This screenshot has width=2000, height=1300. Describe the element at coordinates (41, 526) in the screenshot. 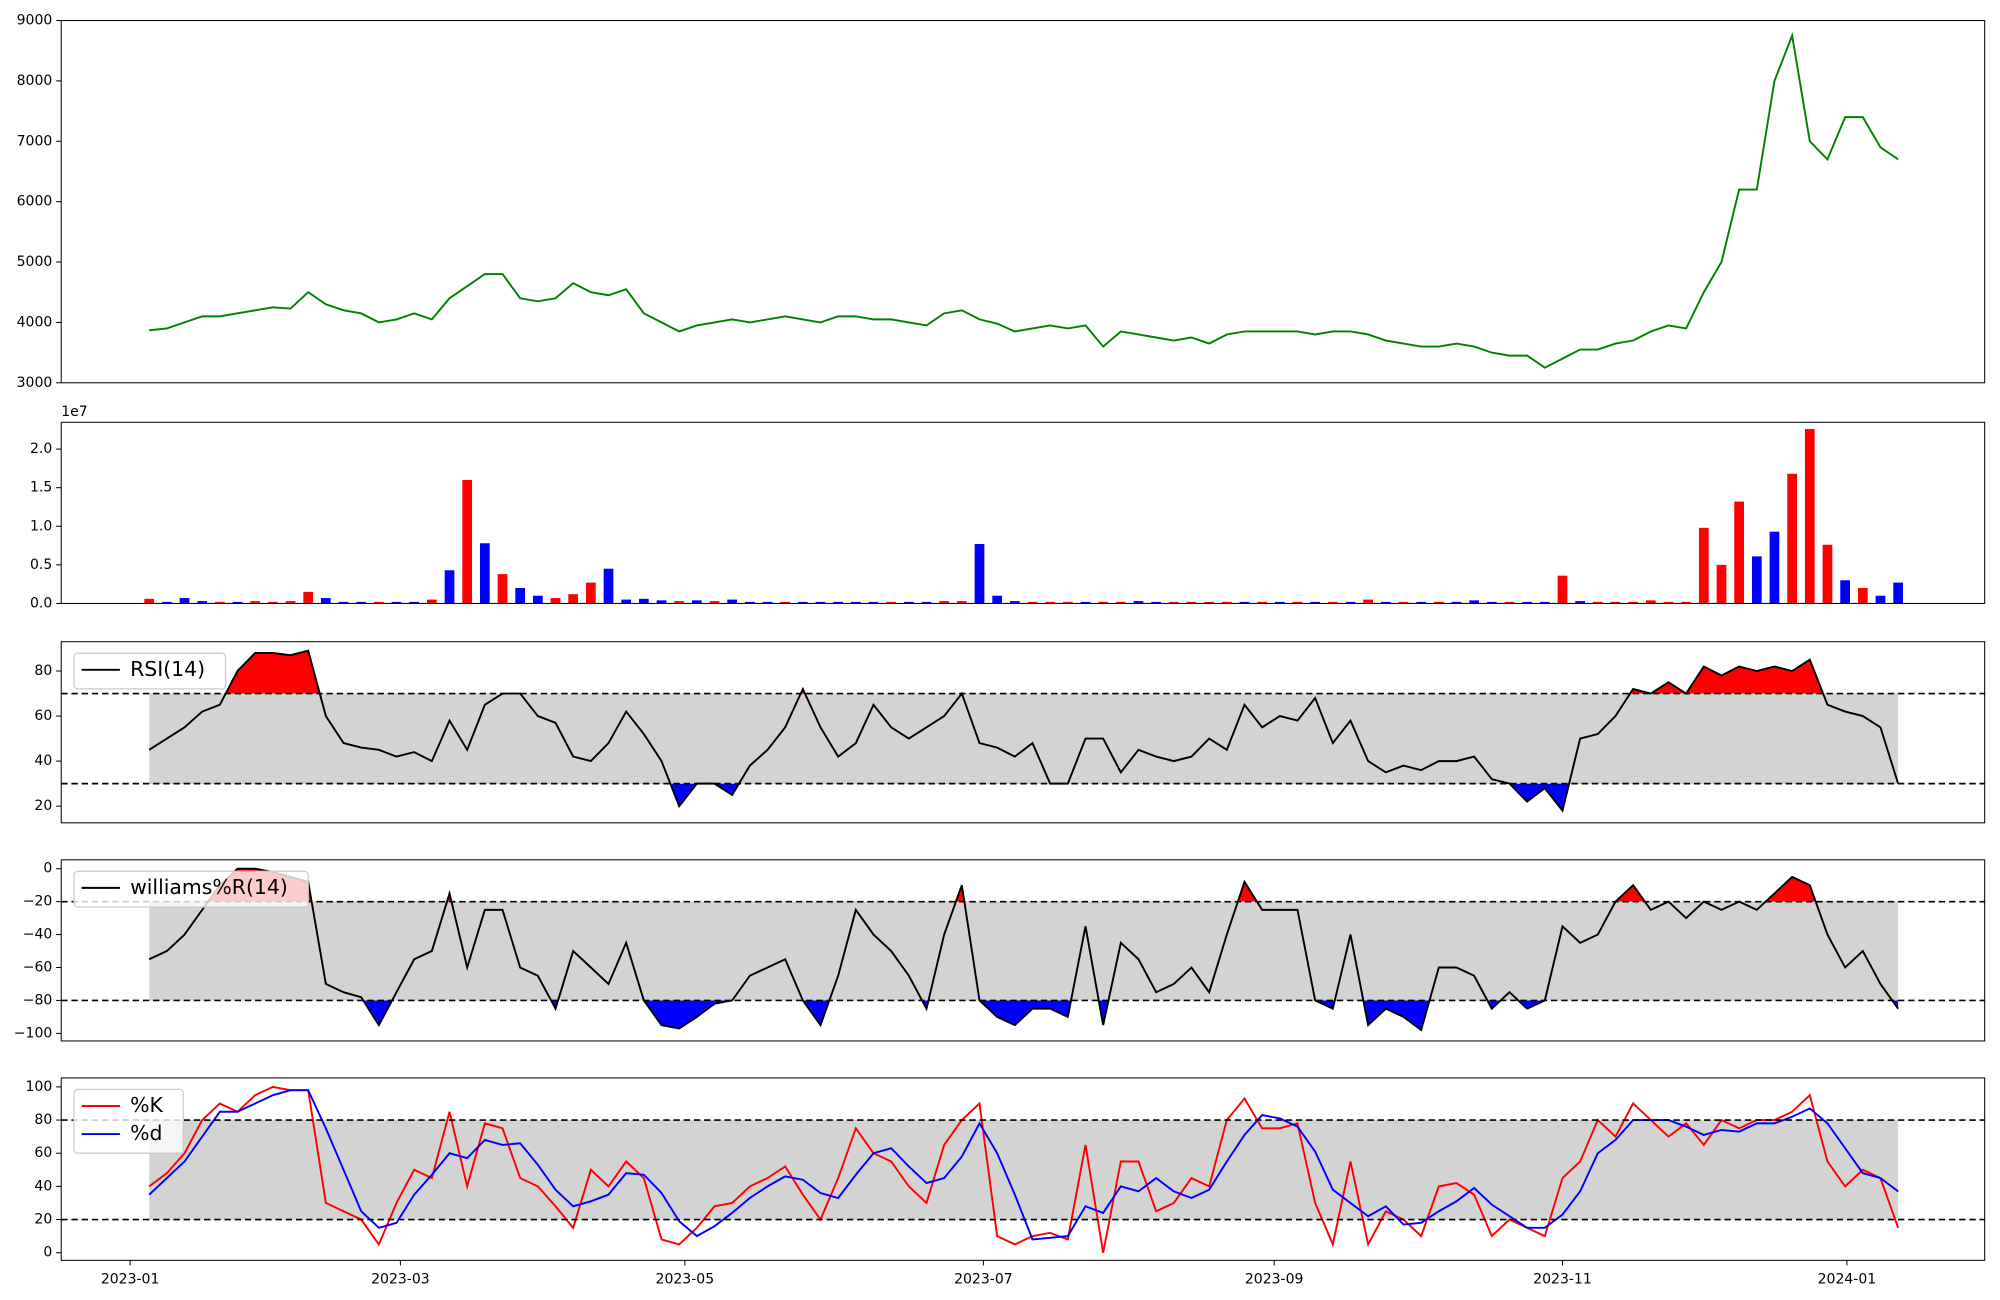

I see `y-tick-label: 1.0` at that location.